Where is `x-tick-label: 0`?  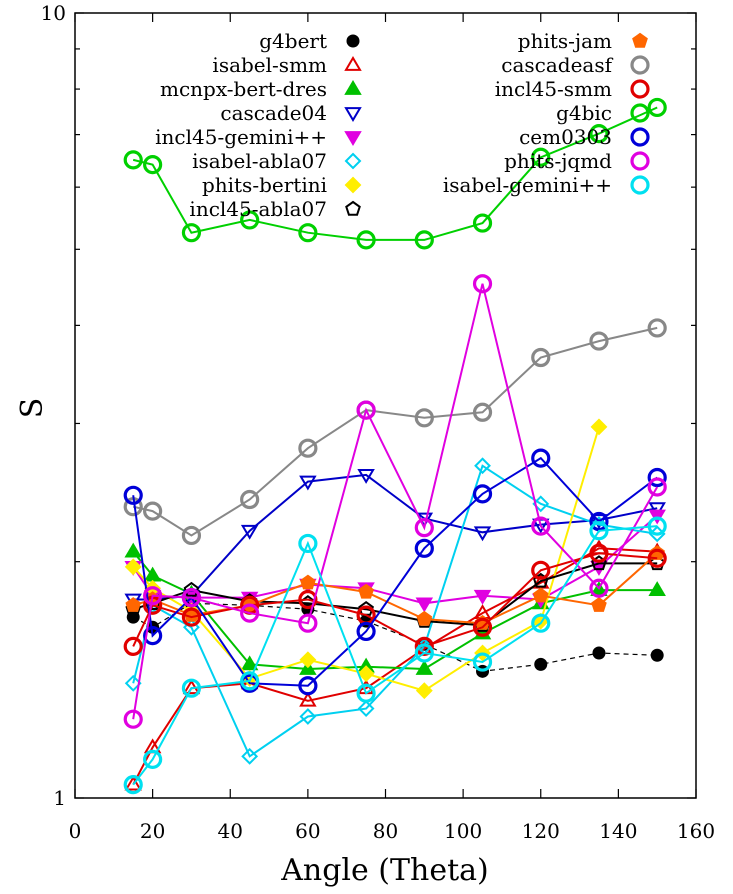 x-tick-label: 0 is located at coordinates (75, 831).